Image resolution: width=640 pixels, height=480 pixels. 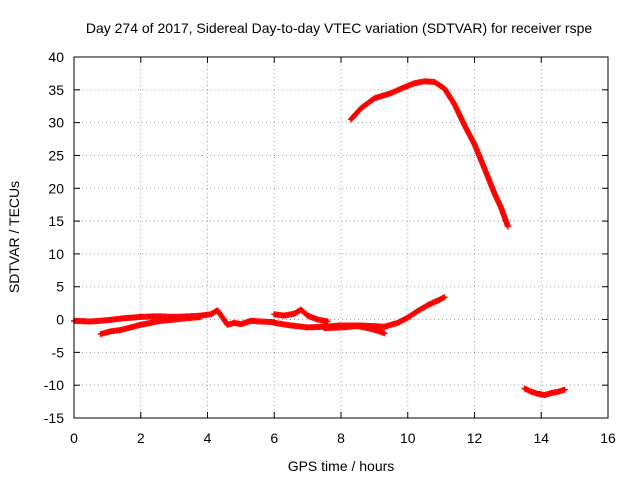 What do you see at coordinates (56, 188) in the screenshot?
I see `y-tick-label: 20` at bounding box center [56, 188].